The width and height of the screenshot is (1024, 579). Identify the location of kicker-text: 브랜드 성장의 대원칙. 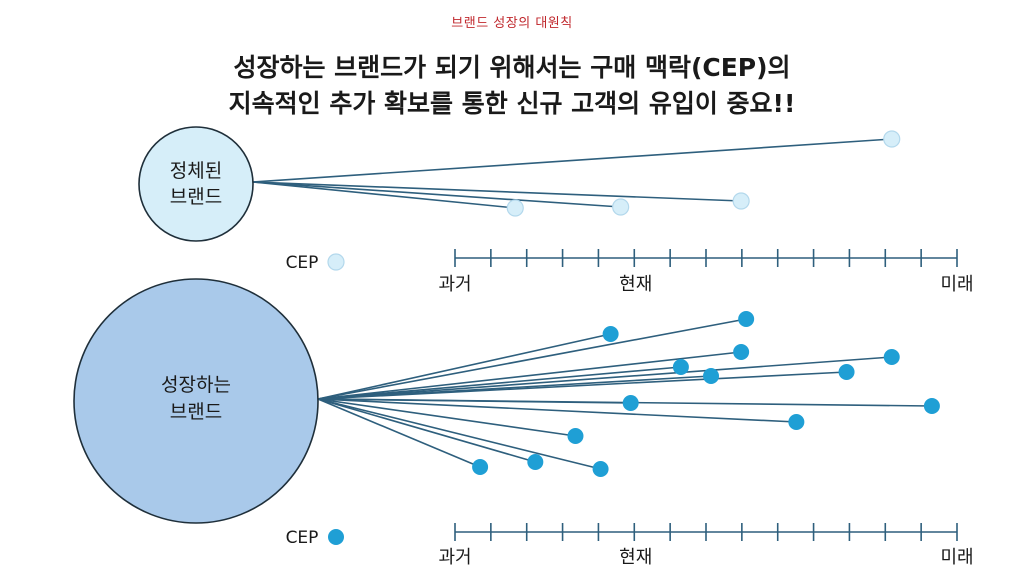
(512, 23).